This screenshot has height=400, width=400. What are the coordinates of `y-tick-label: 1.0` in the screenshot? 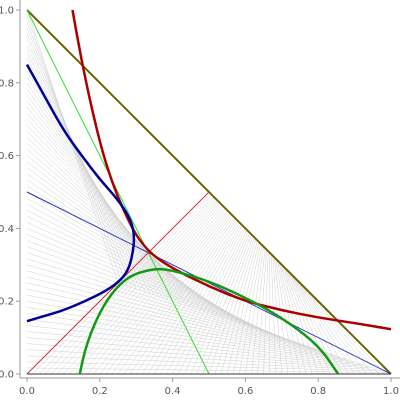 It's located at (7, 11).